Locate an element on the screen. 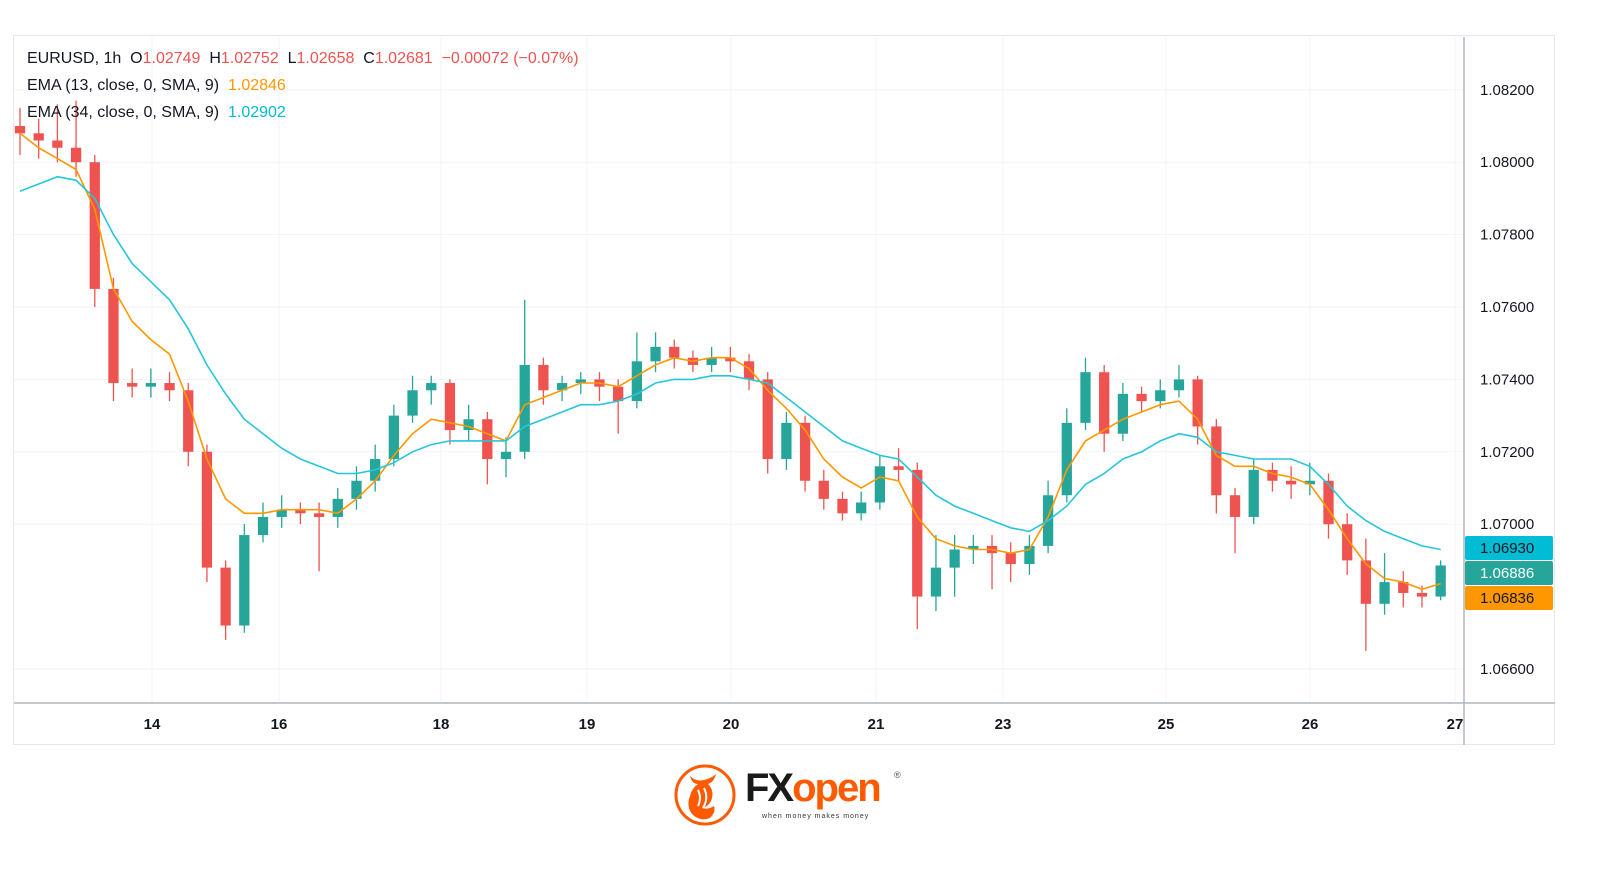 The height and width of the screenshot is (879, 1600). symbol-label: EURUSD, 1h is located at coordinates (74, 58).